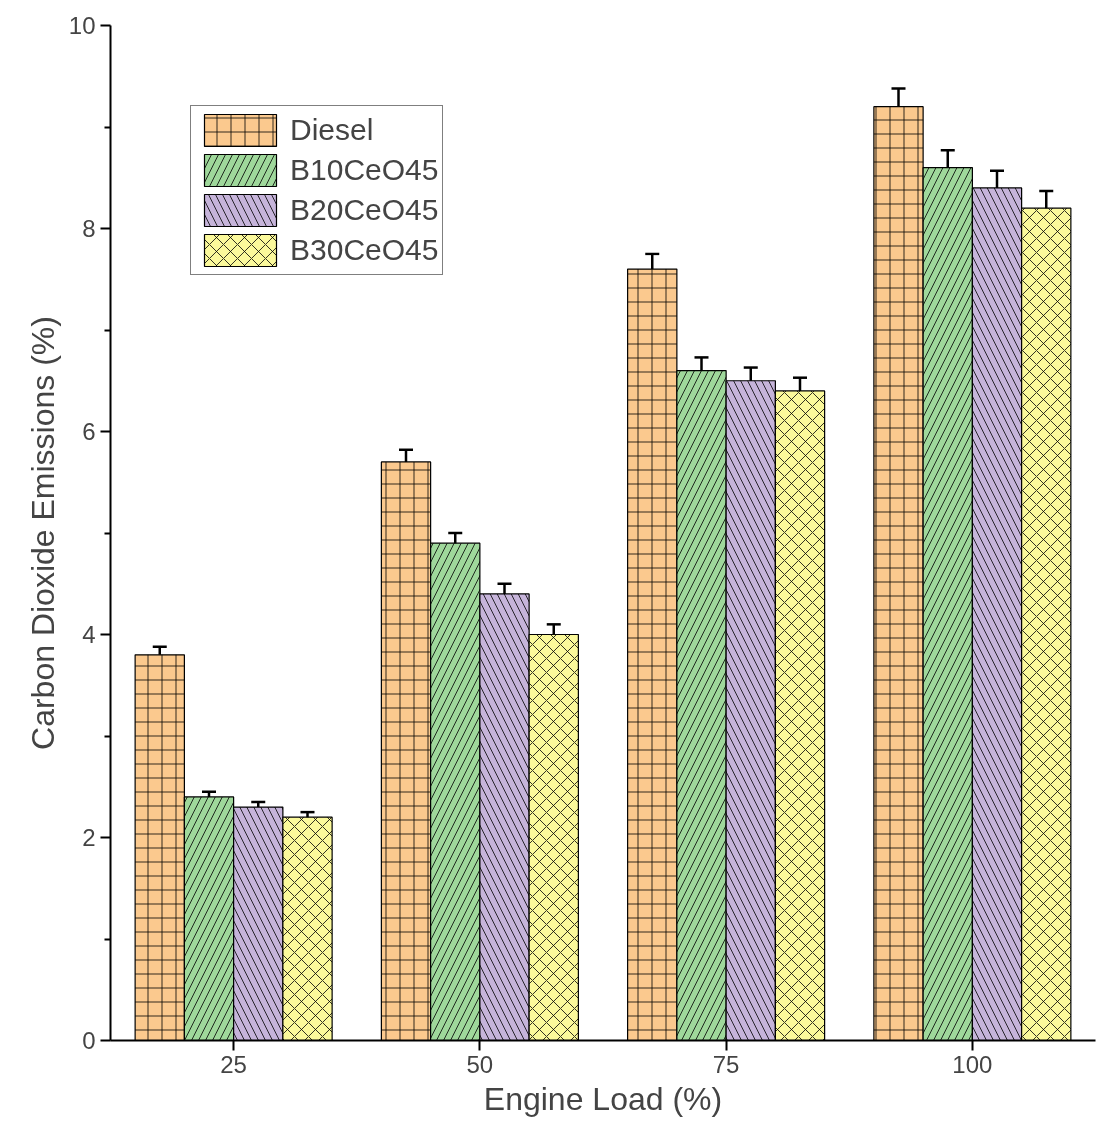 This screenshot has height=1138, width=1112. I want to click on x-tick-label: 50, so click(480, 1064).